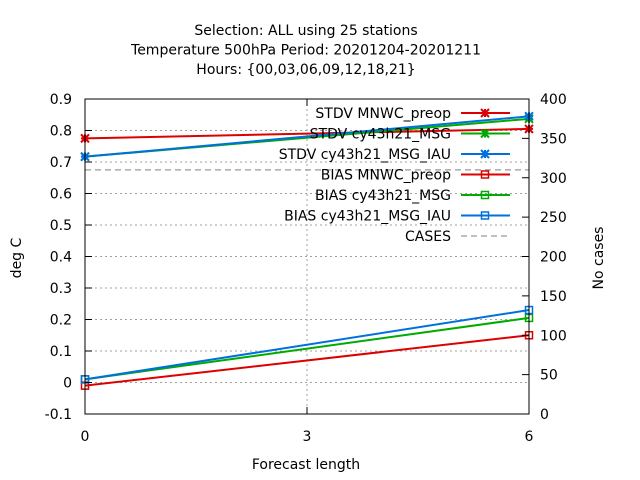  Describe the element at coordinates (553, 336) in the screenshot. I see `y2-tick-label: 100` at that location.